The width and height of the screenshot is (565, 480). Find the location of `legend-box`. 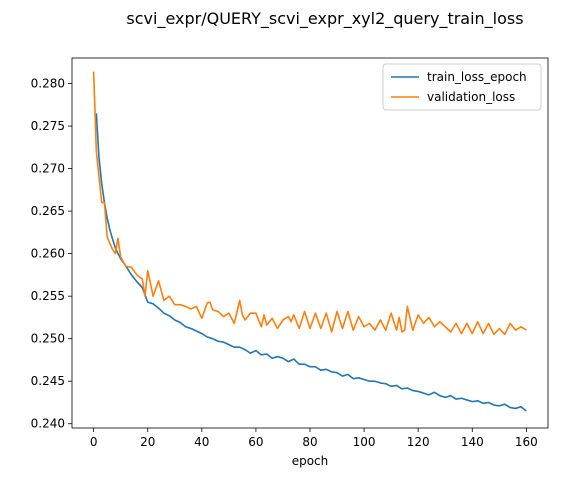

legend-box is located at coordinates (462, 87).